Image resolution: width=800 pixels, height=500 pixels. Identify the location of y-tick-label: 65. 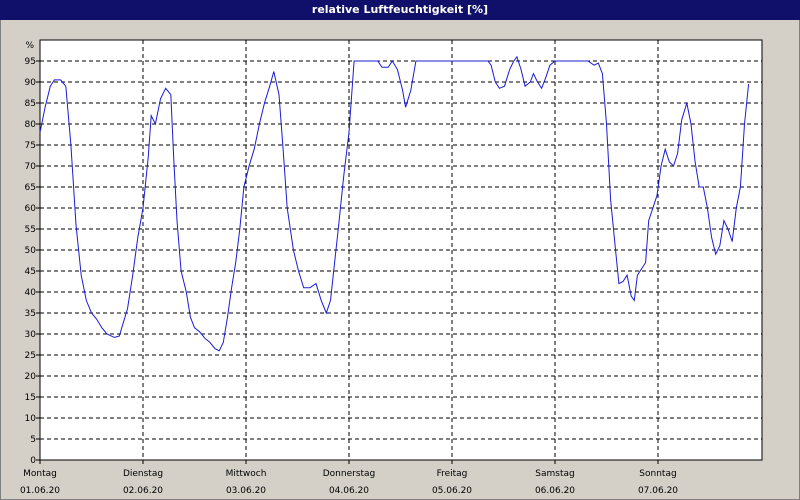
(30, 188).